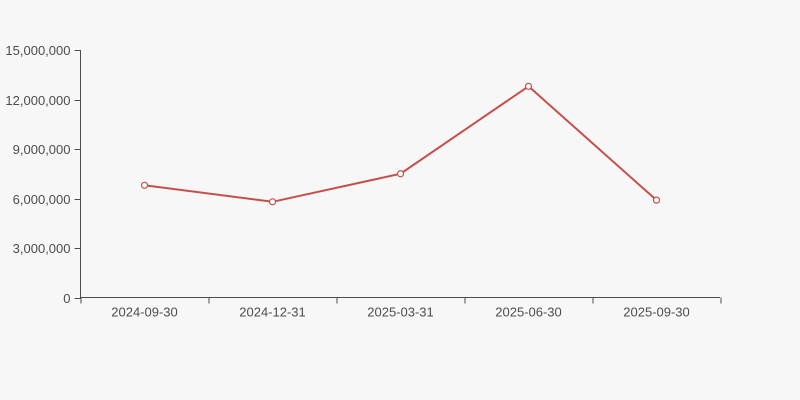 The width and height of the screenshot is (800, 400). I want to click on y-axis-label: 9,000,000, so click(42, 149).